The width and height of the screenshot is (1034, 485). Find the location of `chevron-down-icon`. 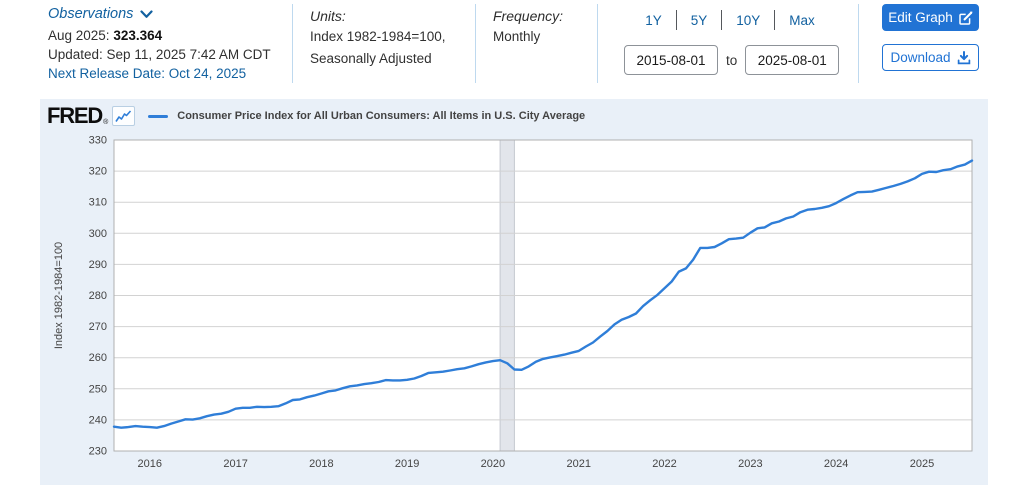

chevron-down-icon is located at coordinates (147, 13).